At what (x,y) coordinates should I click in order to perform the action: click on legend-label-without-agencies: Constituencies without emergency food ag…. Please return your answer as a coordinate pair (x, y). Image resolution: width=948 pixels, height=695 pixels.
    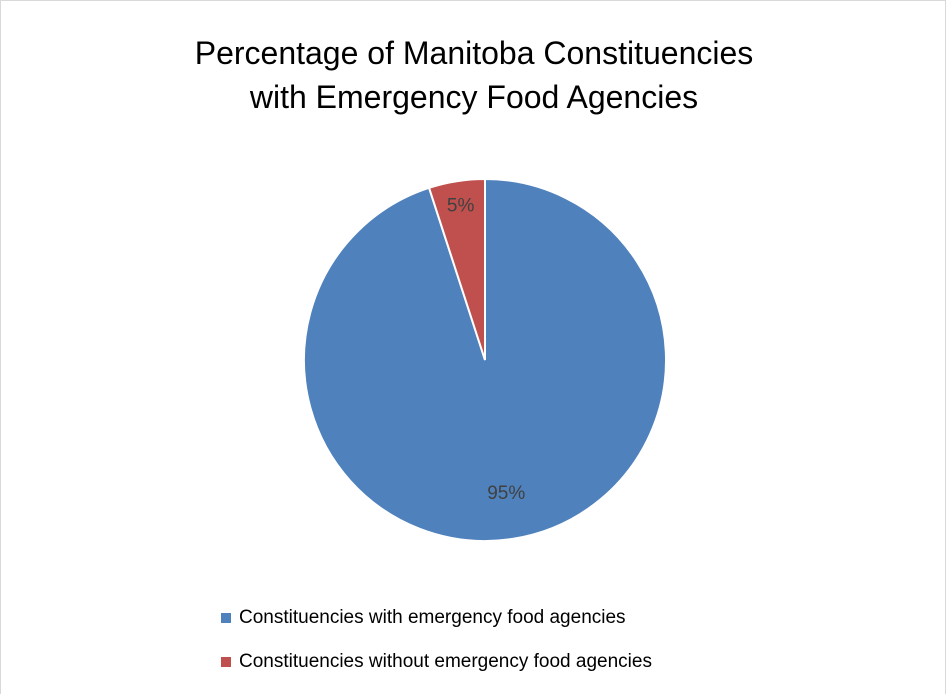
    Looking at the image, I should click on (445, 661).